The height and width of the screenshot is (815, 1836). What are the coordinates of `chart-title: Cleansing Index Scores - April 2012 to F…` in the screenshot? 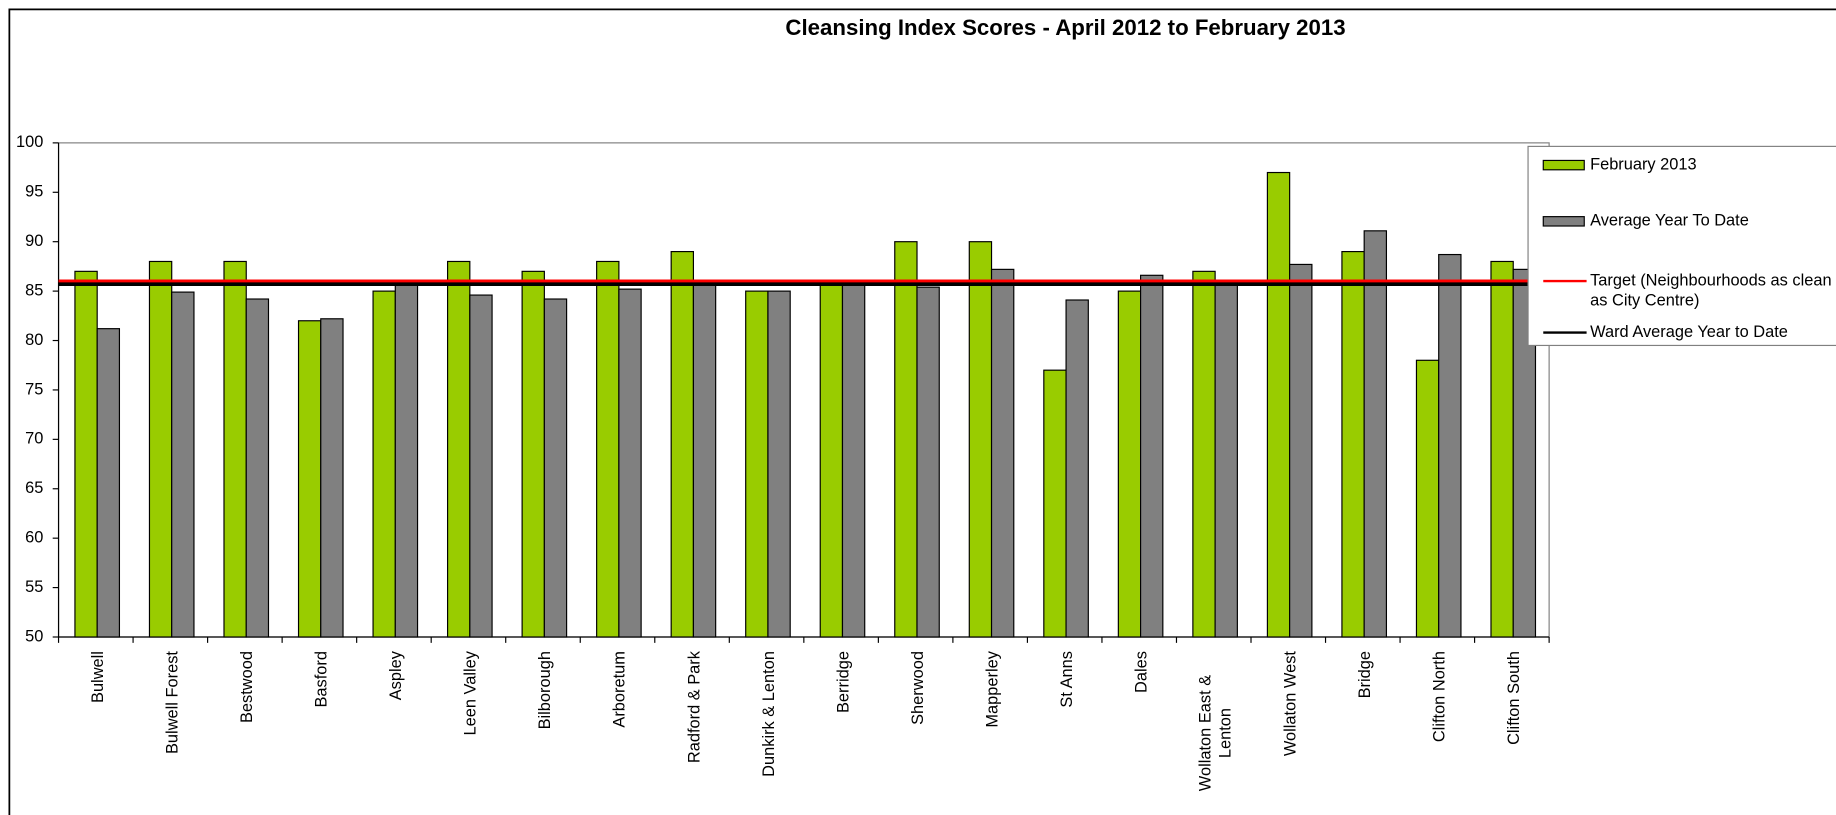 It's located at (1065, 27).